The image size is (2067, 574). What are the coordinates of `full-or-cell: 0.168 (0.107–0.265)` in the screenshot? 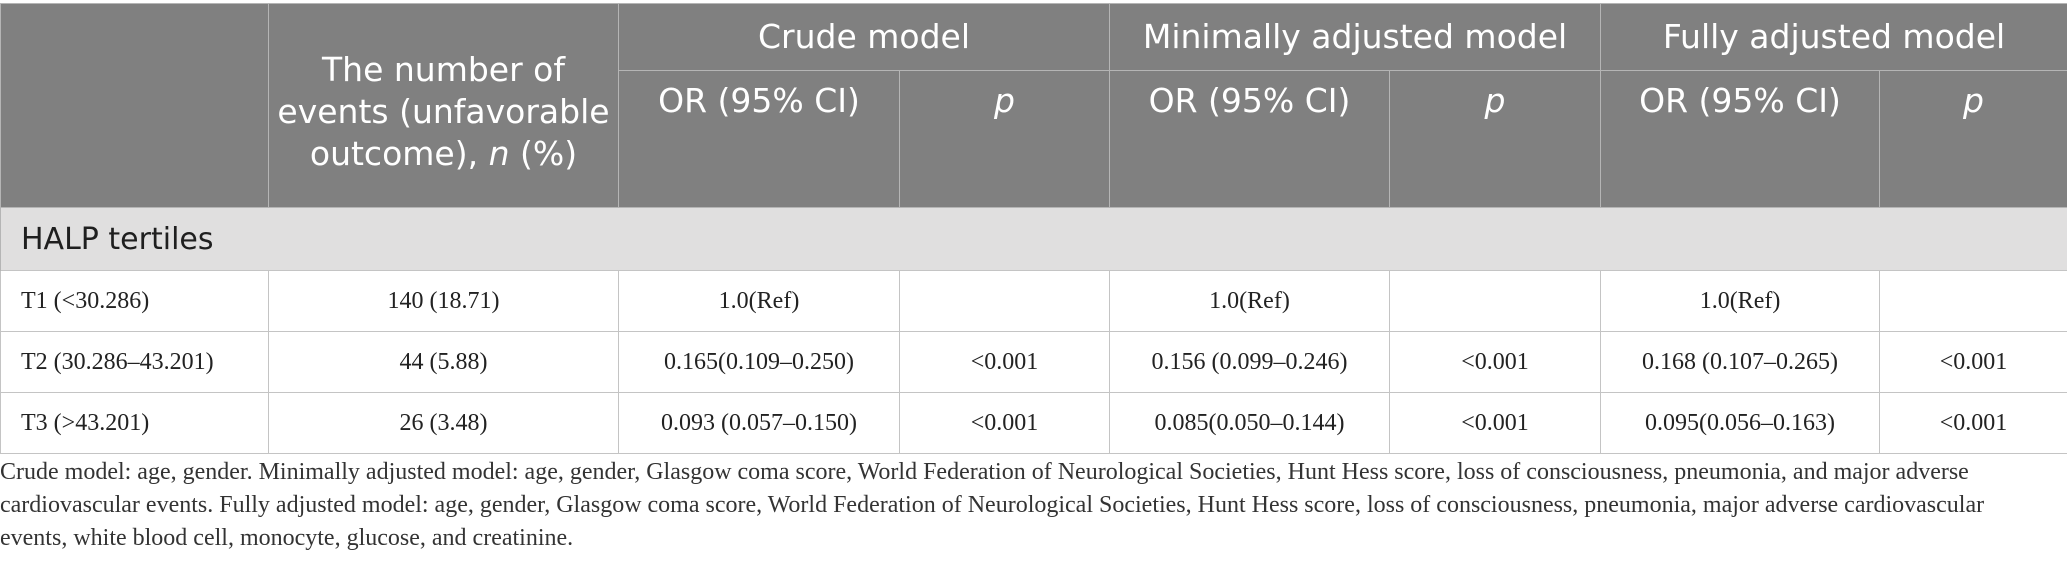 It's located at (1740, 362).